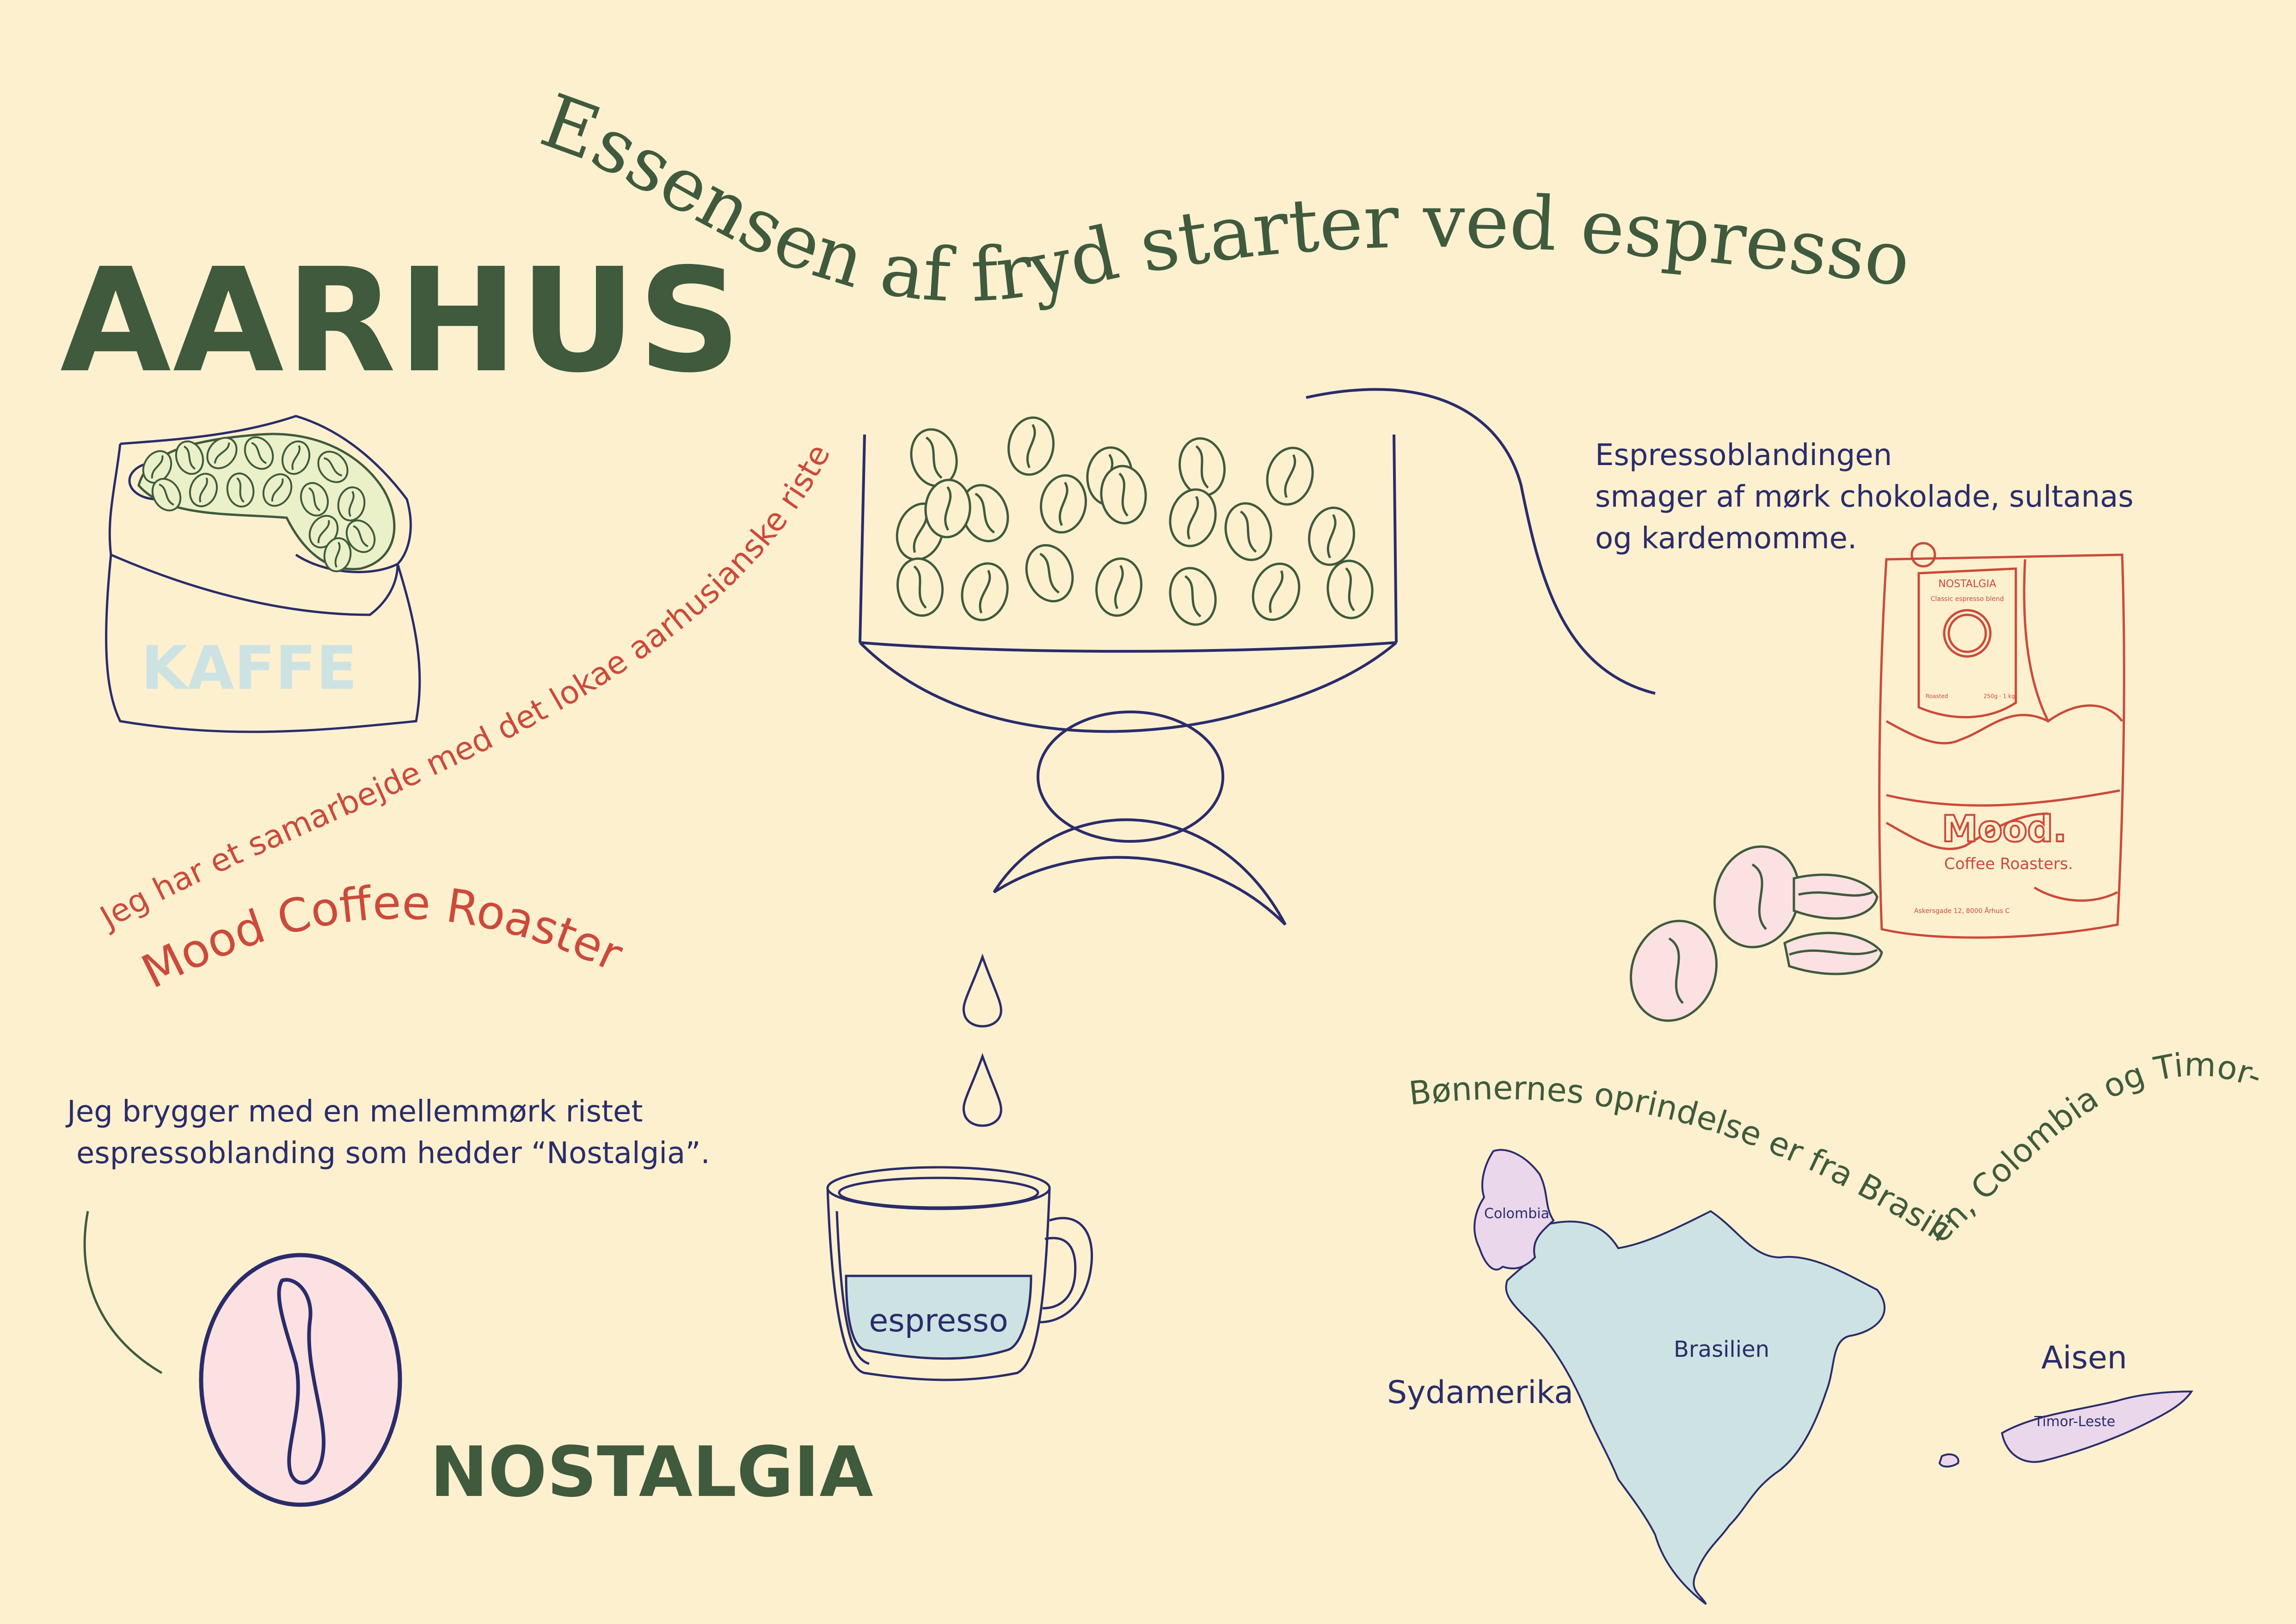 Image resolution: width=2296 pixels, height=1624 pixels. What do you see at coordinates (2008, 864) in the screenshot?
I see `bag-subtitle: Coffee Roasters.` at bounding box center [2008, 864].